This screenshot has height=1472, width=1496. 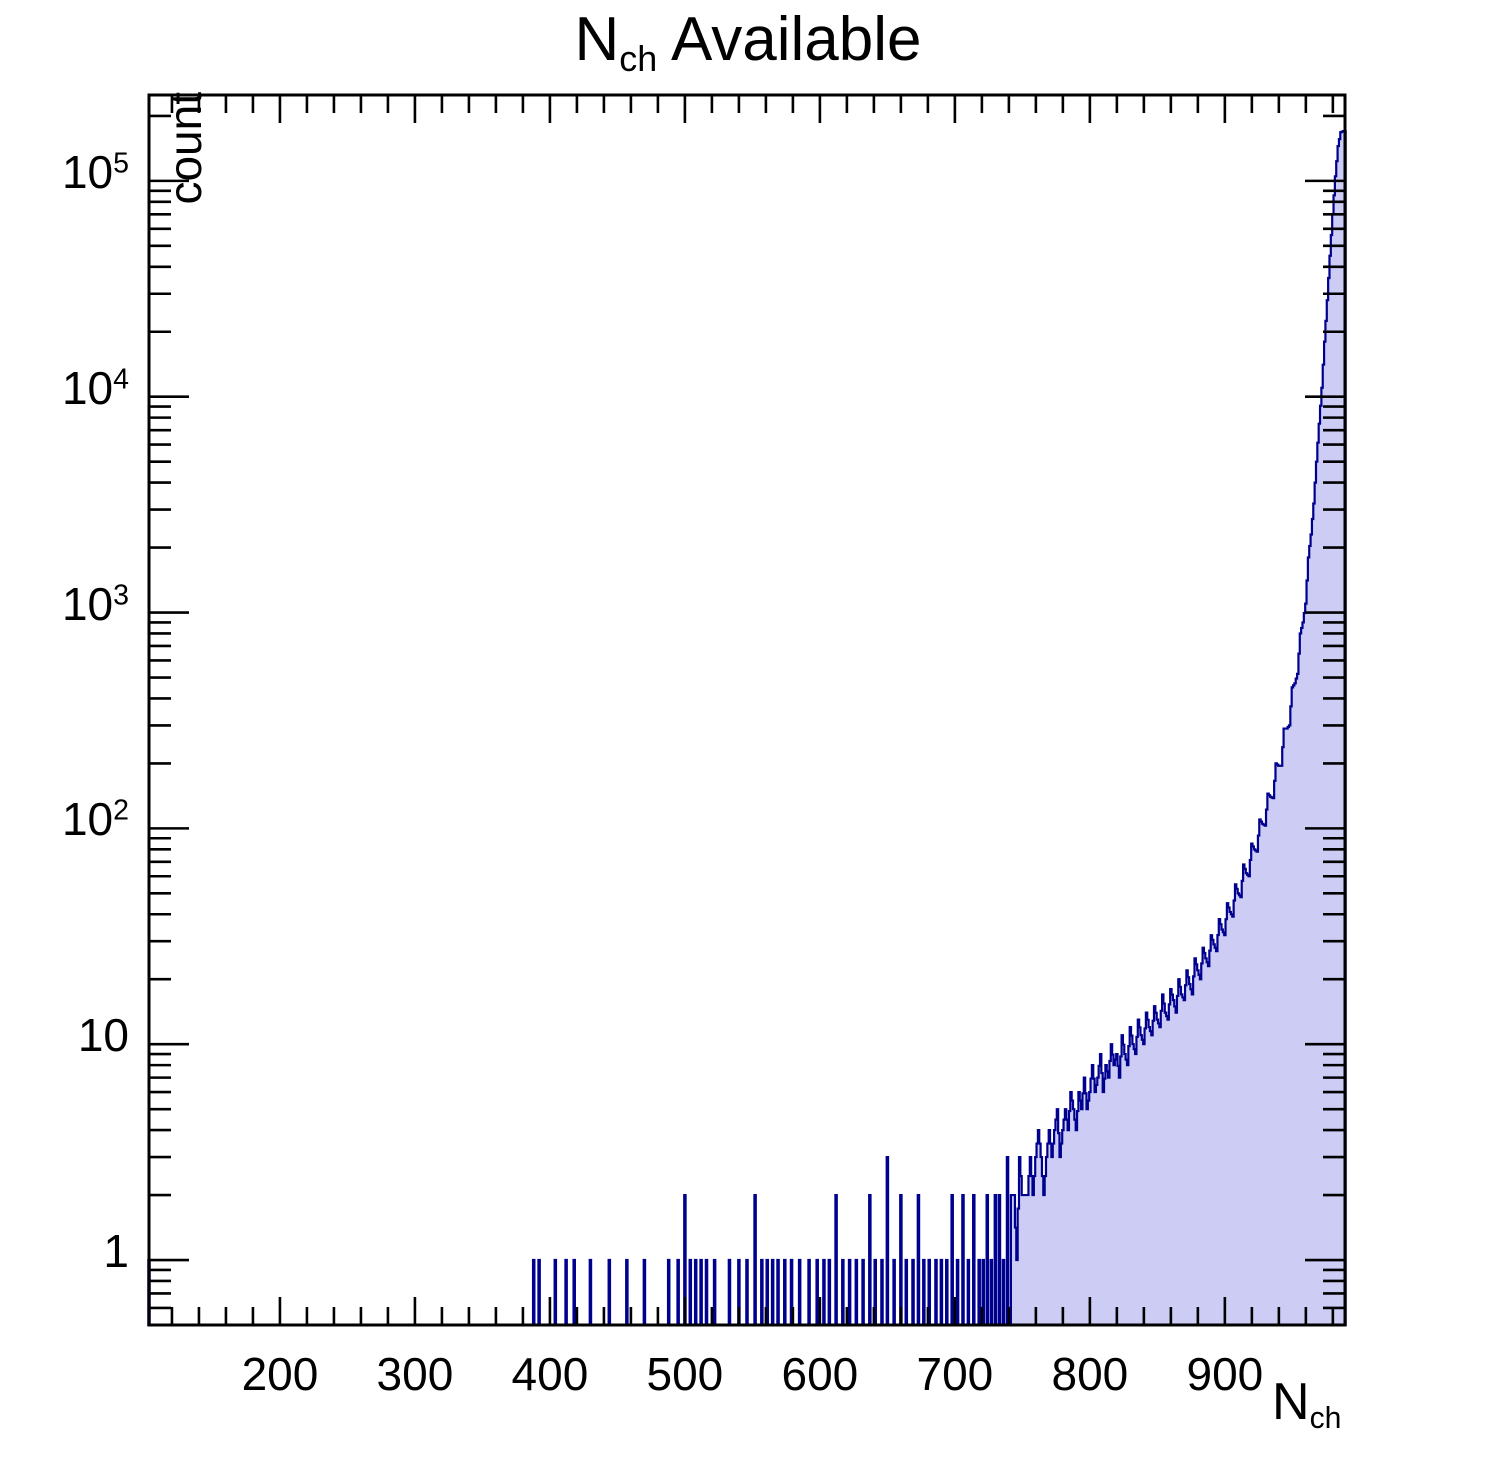 I want to click on x-tick-label: 700, so click(x=955, y=1374).